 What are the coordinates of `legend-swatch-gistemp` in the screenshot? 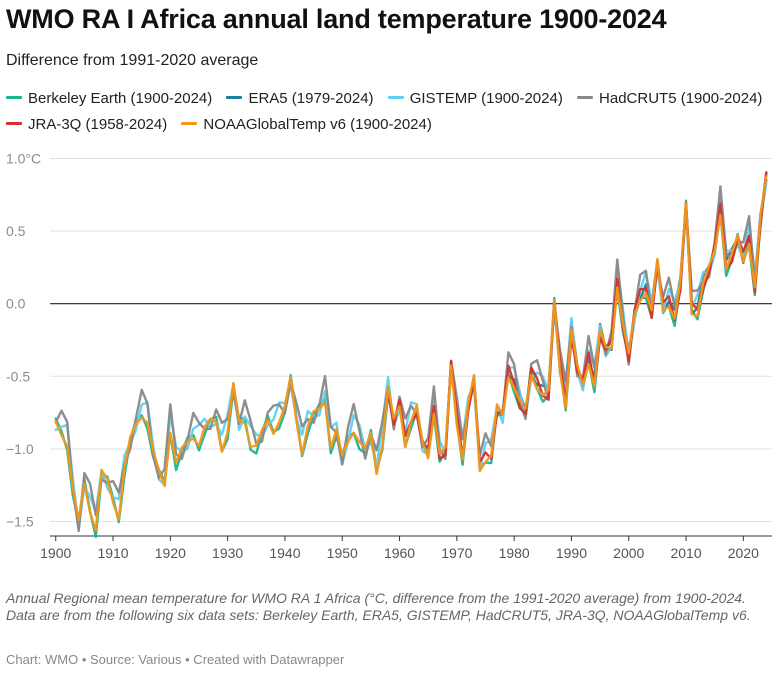 It's located at (395, 97).